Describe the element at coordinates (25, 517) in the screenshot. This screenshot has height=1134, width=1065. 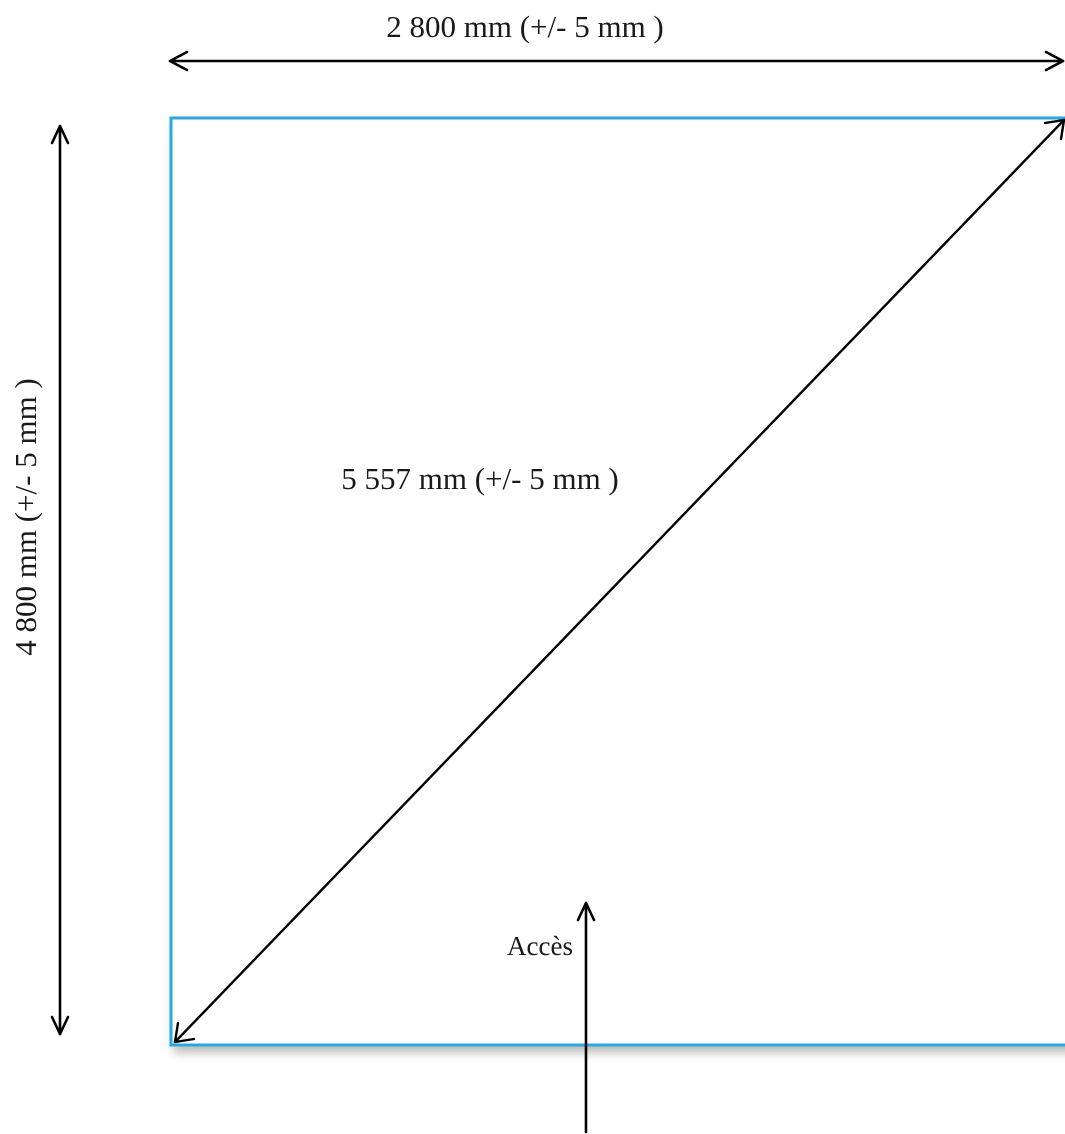
I see `height-label: 4 800 mm (+/- 5 mm )` at that location.